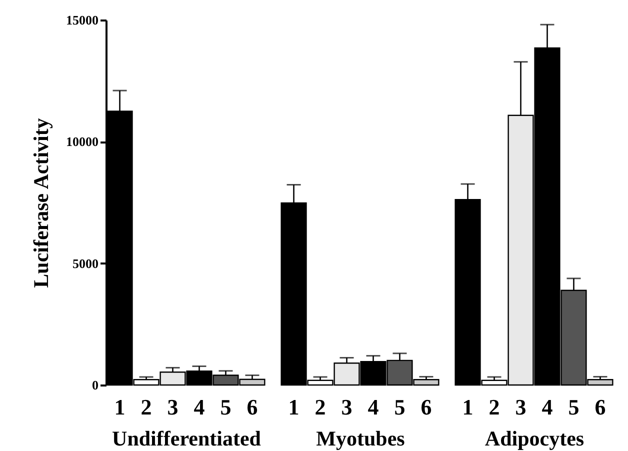 The height and width of the screenshot is (451, 628). What do you see at coordinates (95, 385) in the screenshot?
I see `y-tick-label: 0` at bounding box center [95, 385].